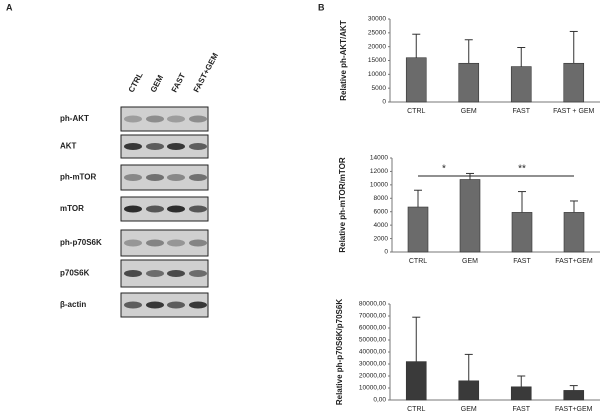 This screenshot has height=416, width=604. Describe the element at coordinates (136, 82) in the screenshot. I see `lane-label: CTRL` at that location.